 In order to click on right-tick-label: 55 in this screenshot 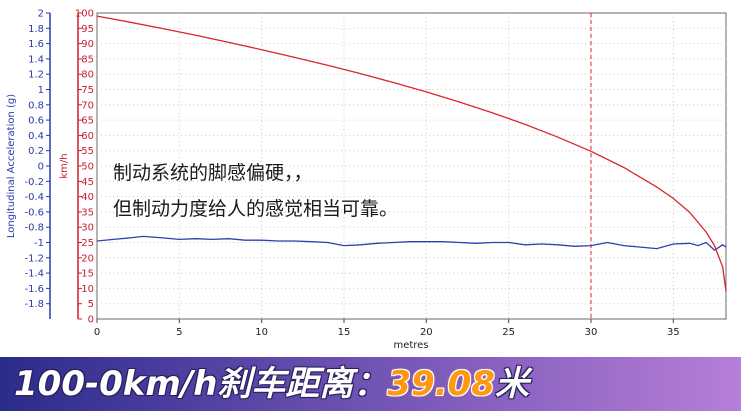, I will do `click(87, 151)`.